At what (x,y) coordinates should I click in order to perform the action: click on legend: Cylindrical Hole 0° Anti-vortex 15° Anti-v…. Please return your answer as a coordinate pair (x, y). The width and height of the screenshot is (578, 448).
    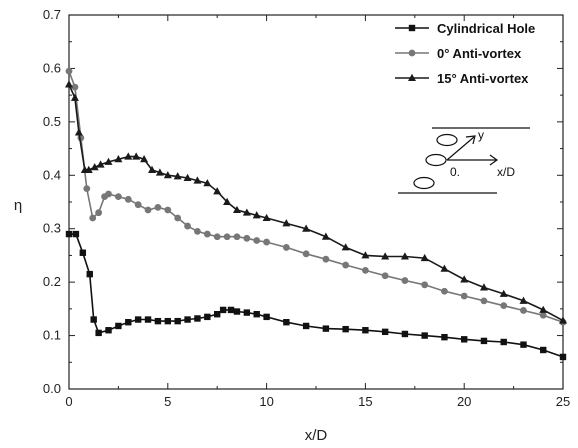
    Looking at the image, I should click on (465, 53).